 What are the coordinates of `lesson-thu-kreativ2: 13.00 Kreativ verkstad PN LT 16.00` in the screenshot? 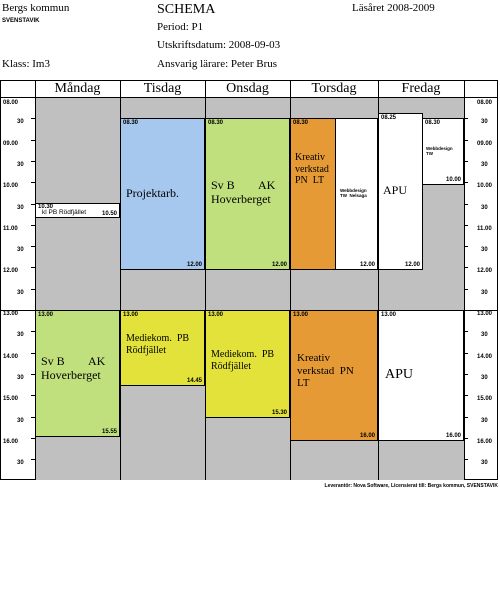 It's located at (334, 375).